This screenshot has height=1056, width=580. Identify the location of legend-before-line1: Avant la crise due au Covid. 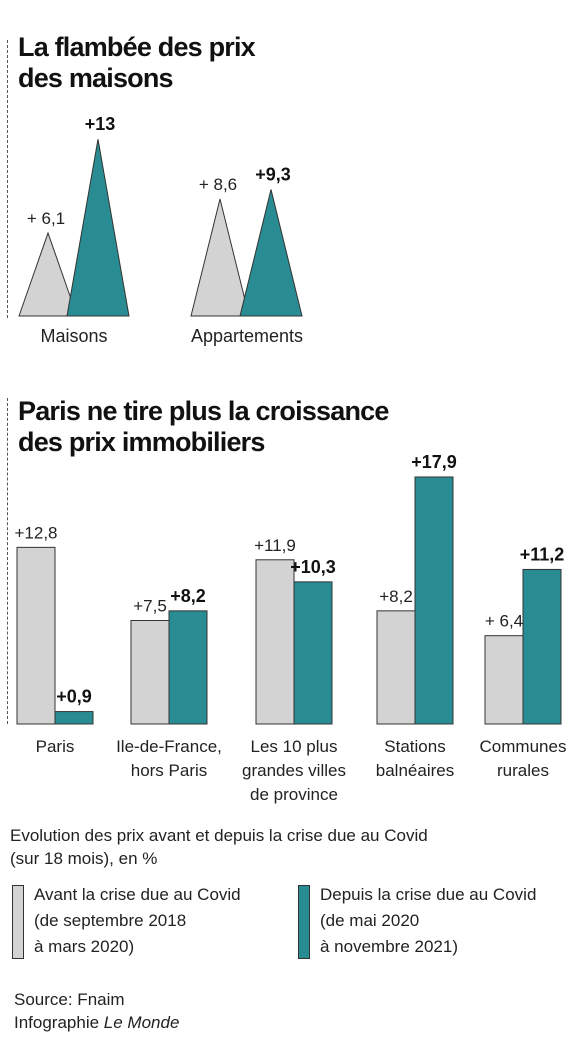
(137, 894).